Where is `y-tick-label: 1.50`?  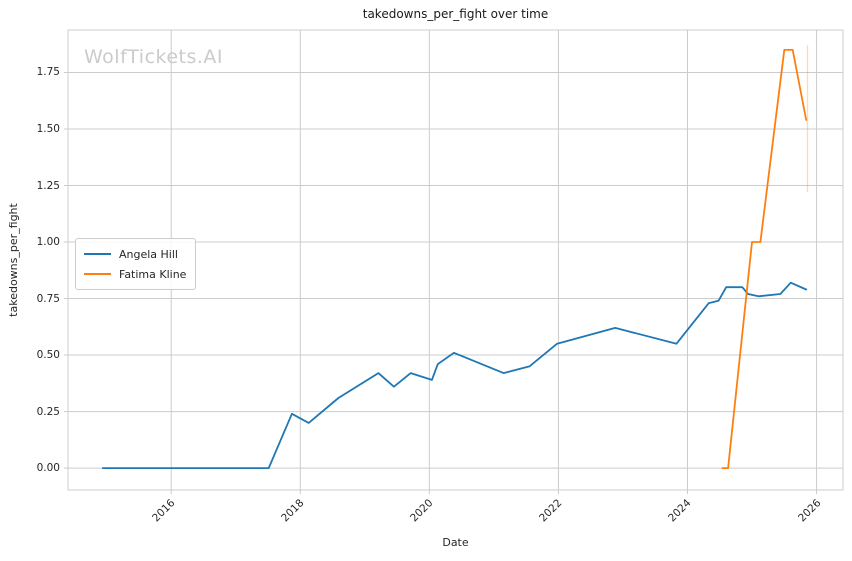
y-tick-label: 1.50 is located at coordinates (48, 129).